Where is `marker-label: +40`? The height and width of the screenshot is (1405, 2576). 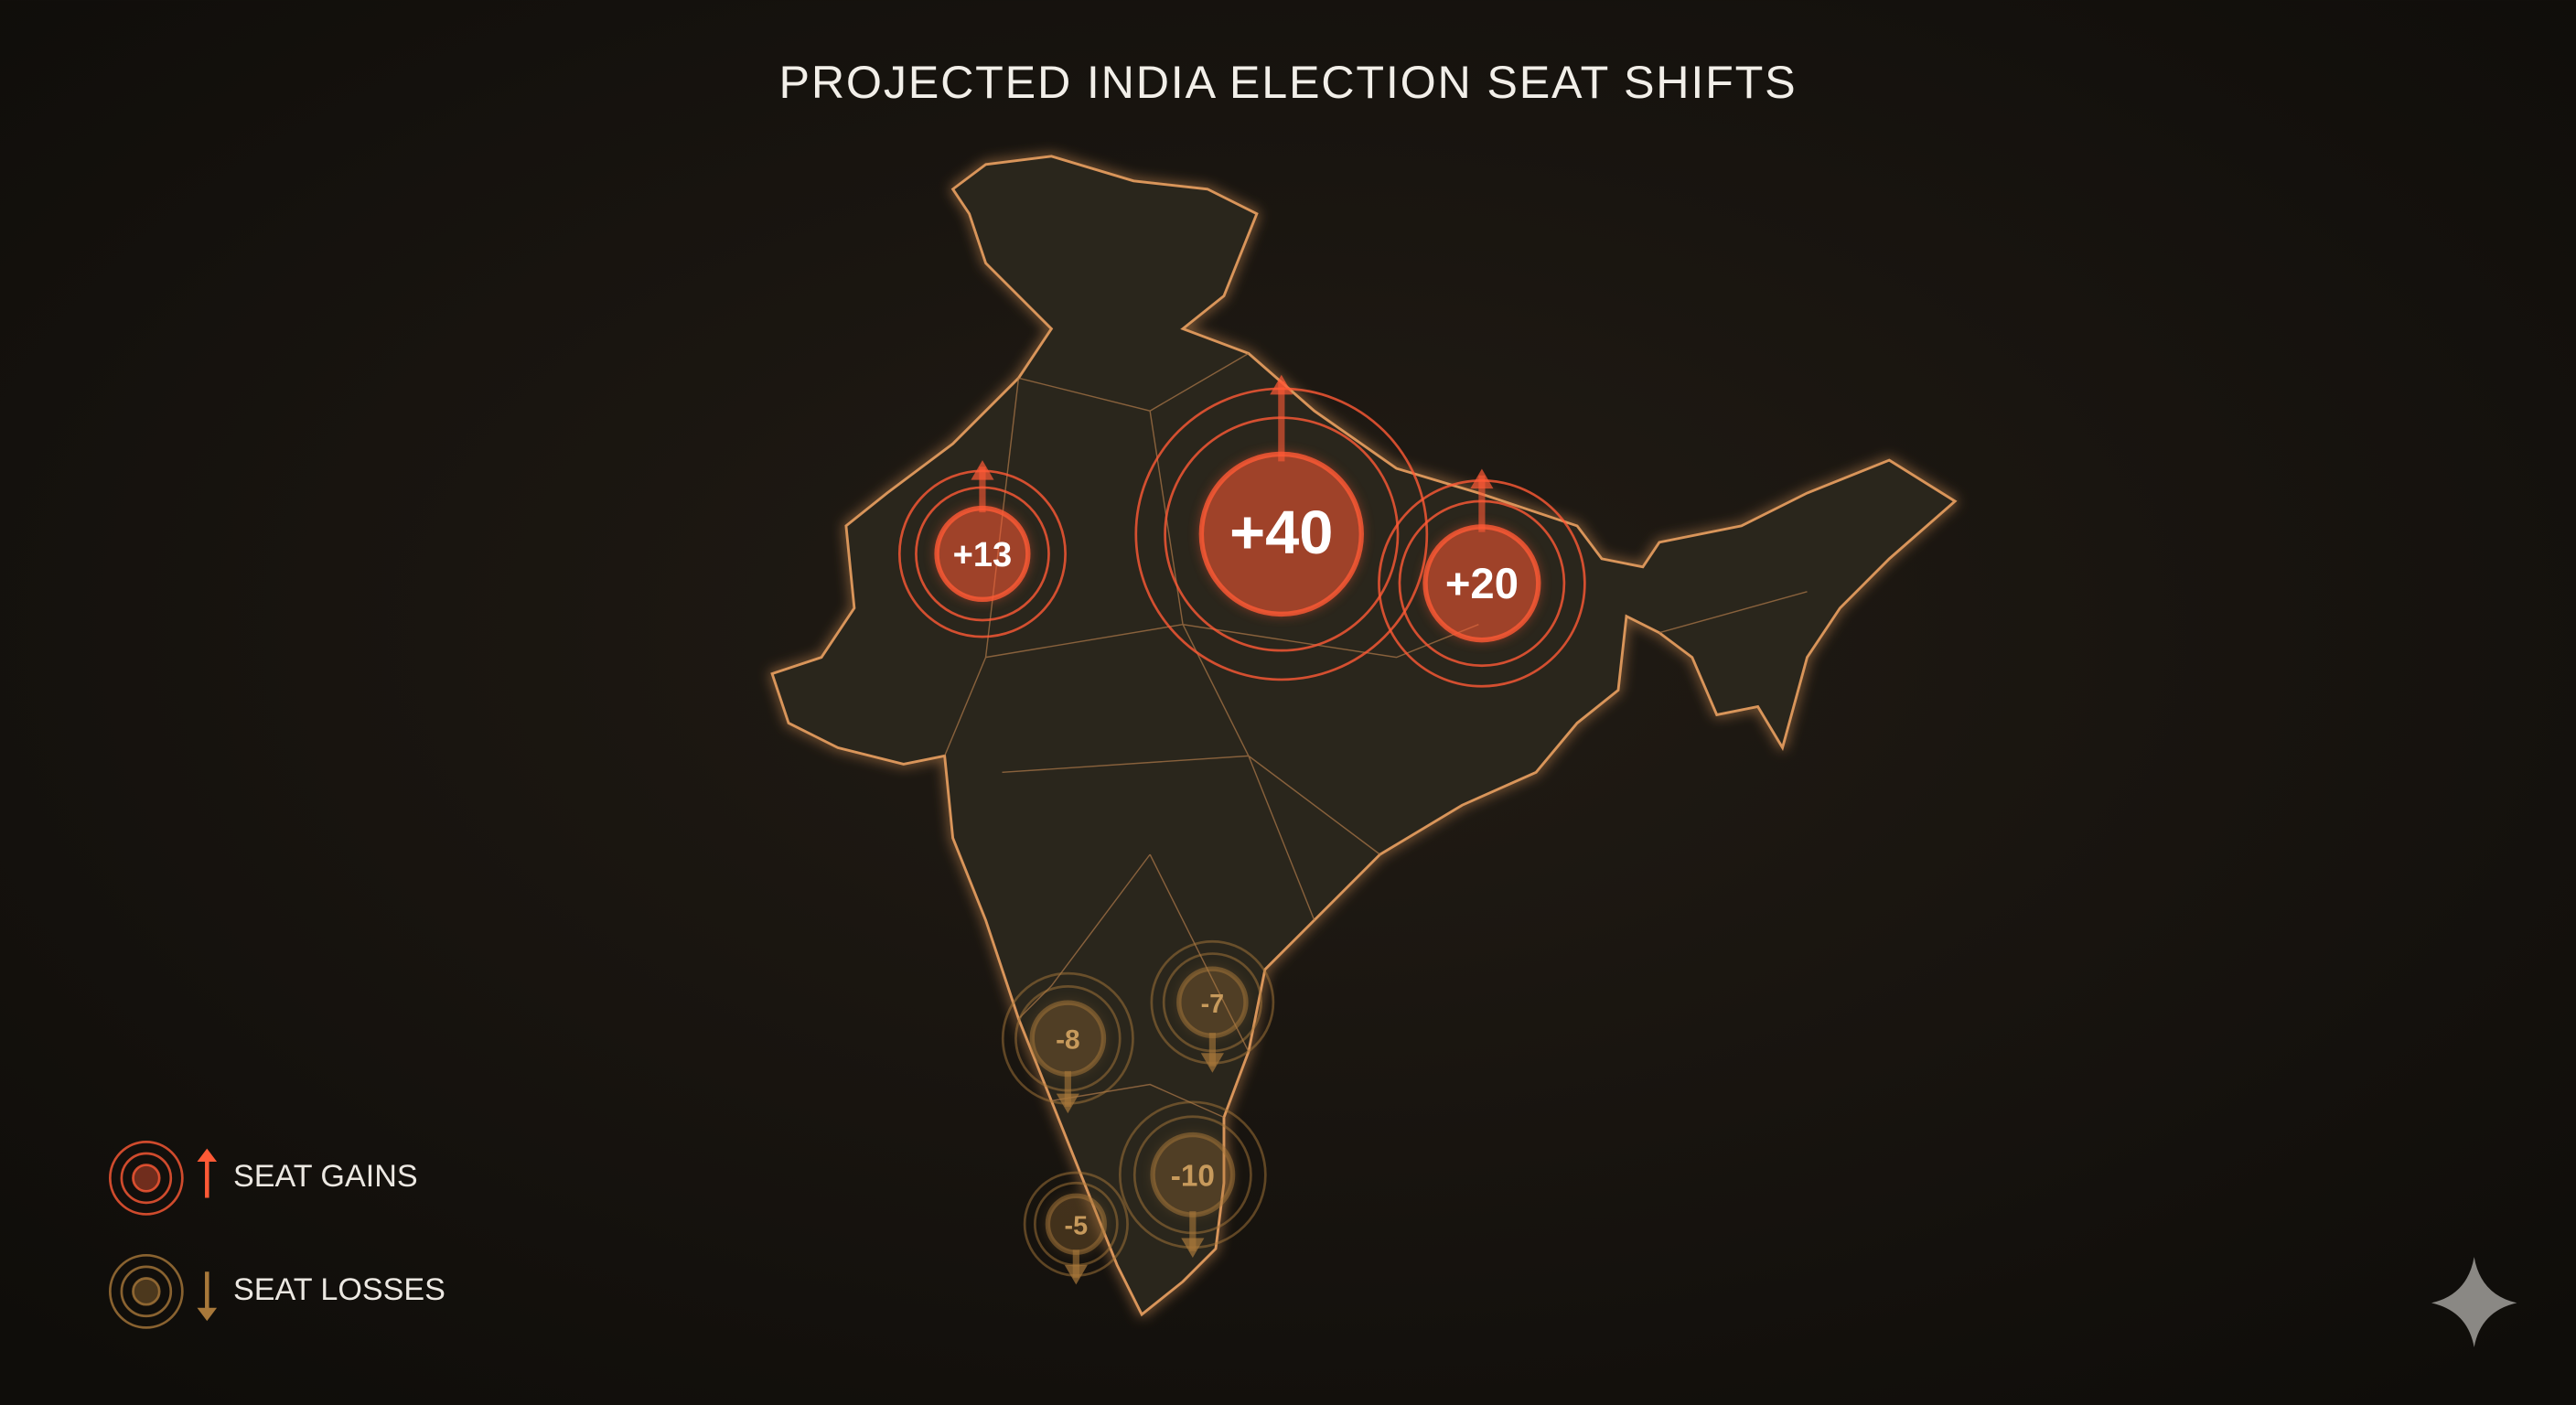 marker-label: +40 is located at coordinates (1281, 533).